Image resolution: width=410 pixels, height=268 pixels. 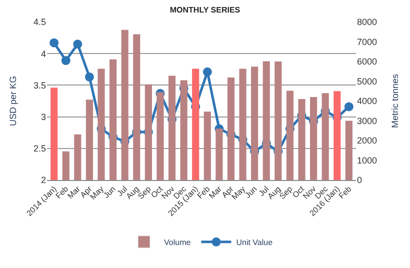 What do you see at coordinates (39, 85) in the screenshot?
I see `y-tick-label: 3.5` at bounding box center [39, 85].